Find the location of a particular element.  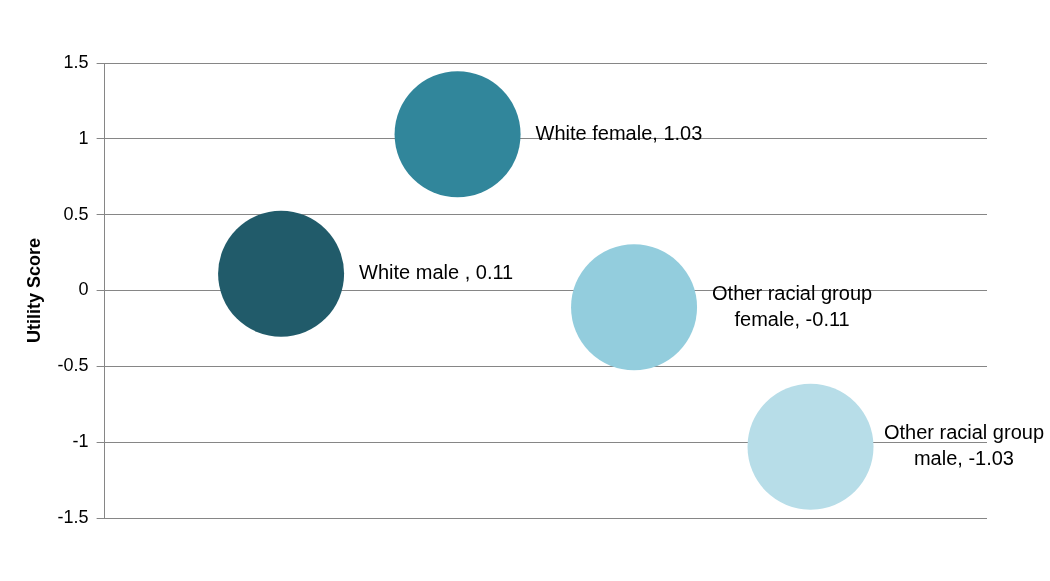

y-tick-label: 1 is located at coordinates (83, 137).